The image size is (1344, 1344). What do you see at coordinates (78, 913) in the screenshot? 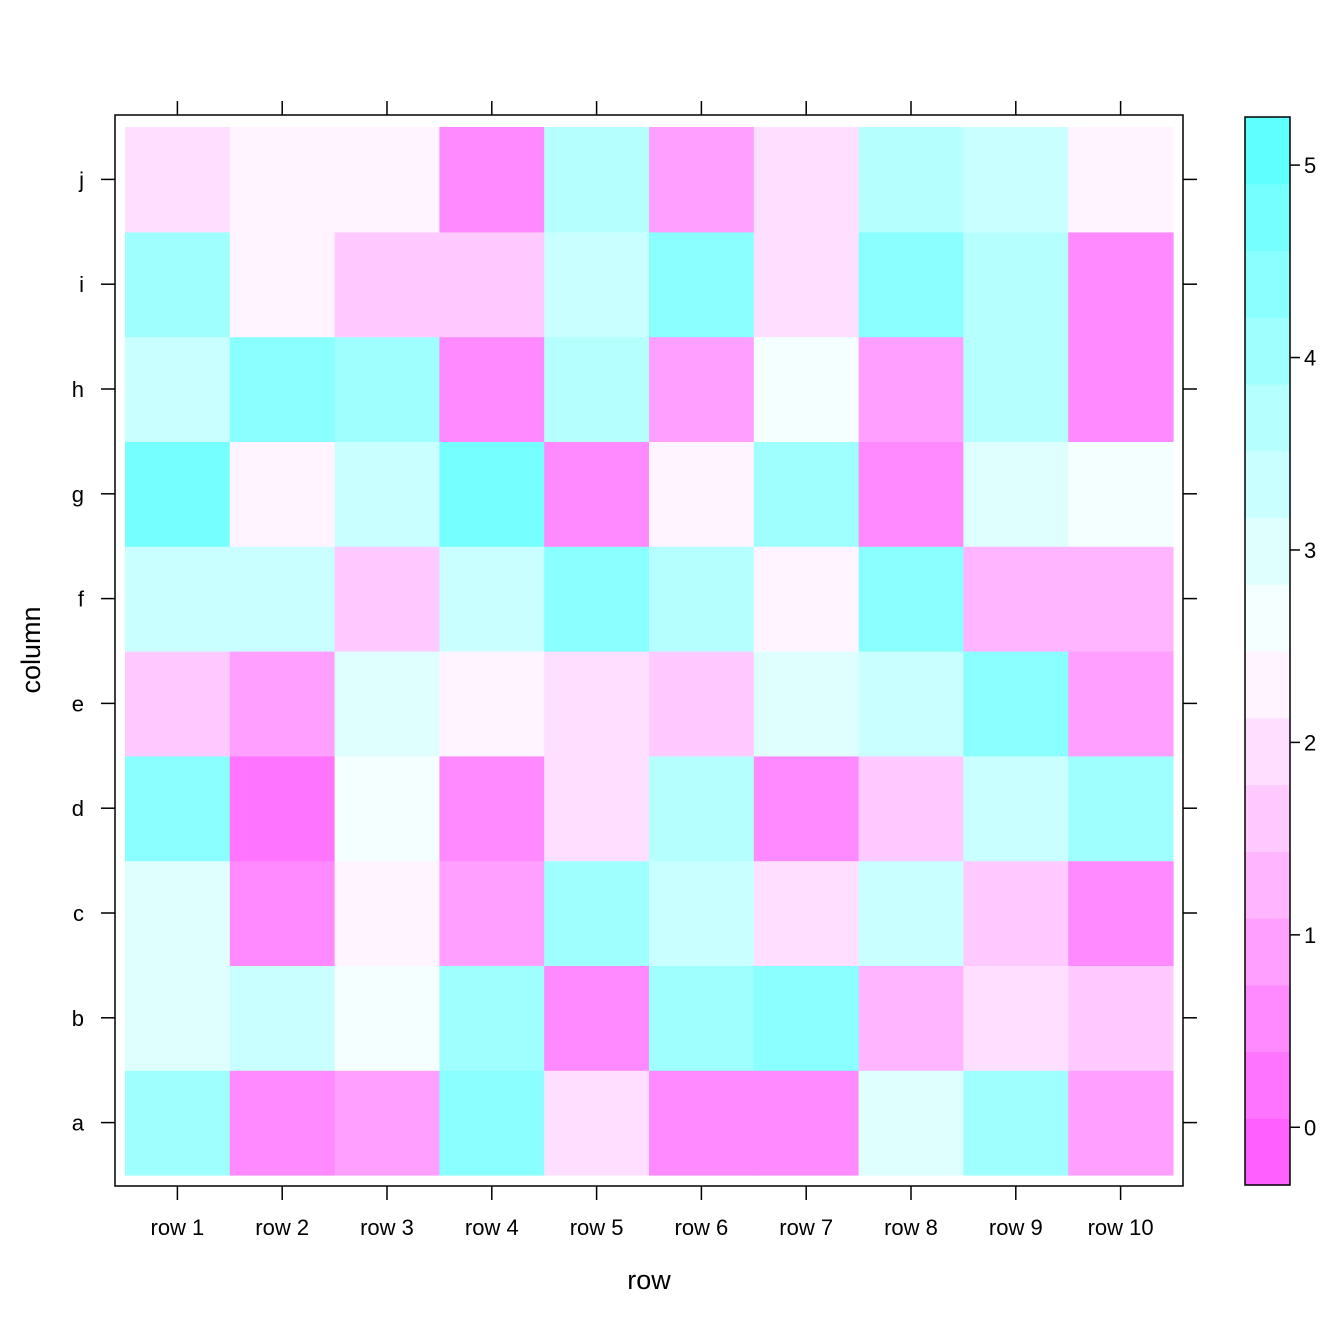
I see `y-tick-label: c` at bounding box center [78, 913].